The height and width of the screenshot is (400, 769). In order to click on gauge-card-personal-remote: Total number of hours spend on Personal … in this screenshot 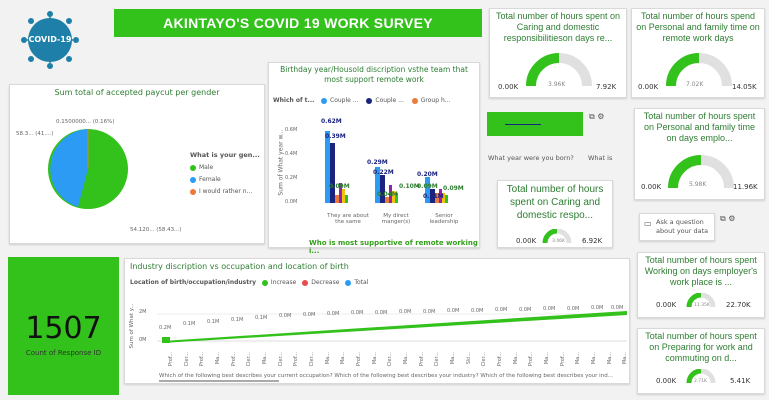, I will do `click(698, 53)`.